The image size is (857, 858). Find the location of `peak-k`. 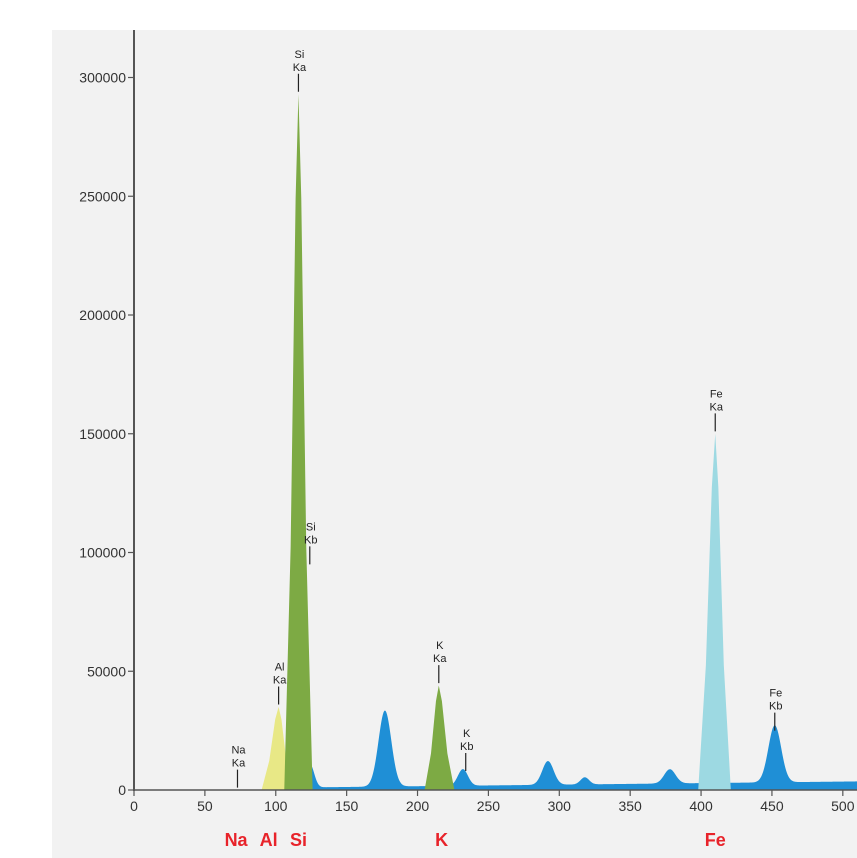

peak-k is located at coordinates (439, 737).